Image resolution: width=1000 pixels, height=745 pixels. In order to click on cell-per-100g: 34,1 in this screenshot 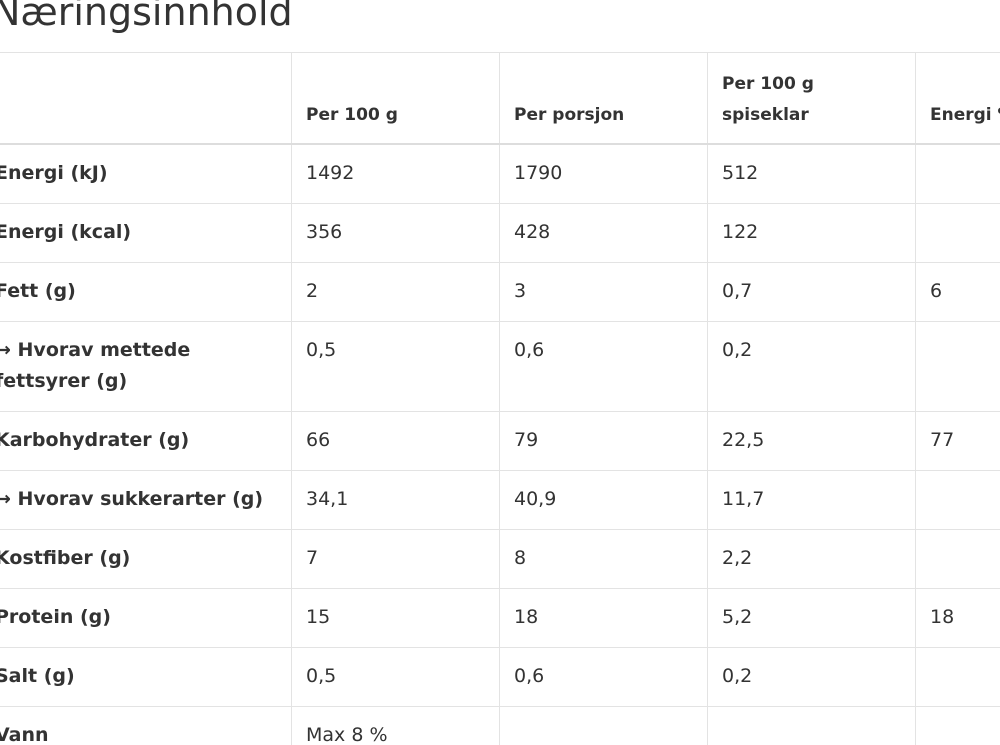, I will do `click(395, 500)`.